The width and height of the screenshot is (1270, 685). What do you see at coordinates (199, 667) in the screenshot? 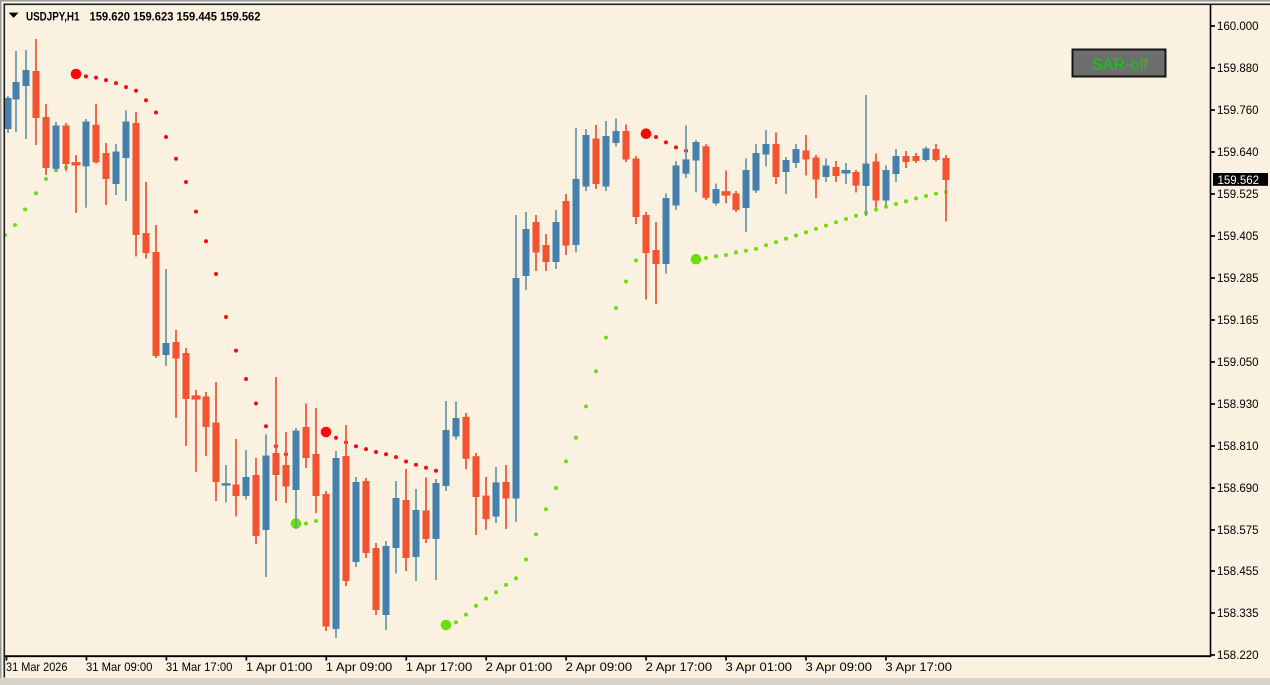
I see `svg-text: 31 Mar 17:00` at bounding box center [199, 667].